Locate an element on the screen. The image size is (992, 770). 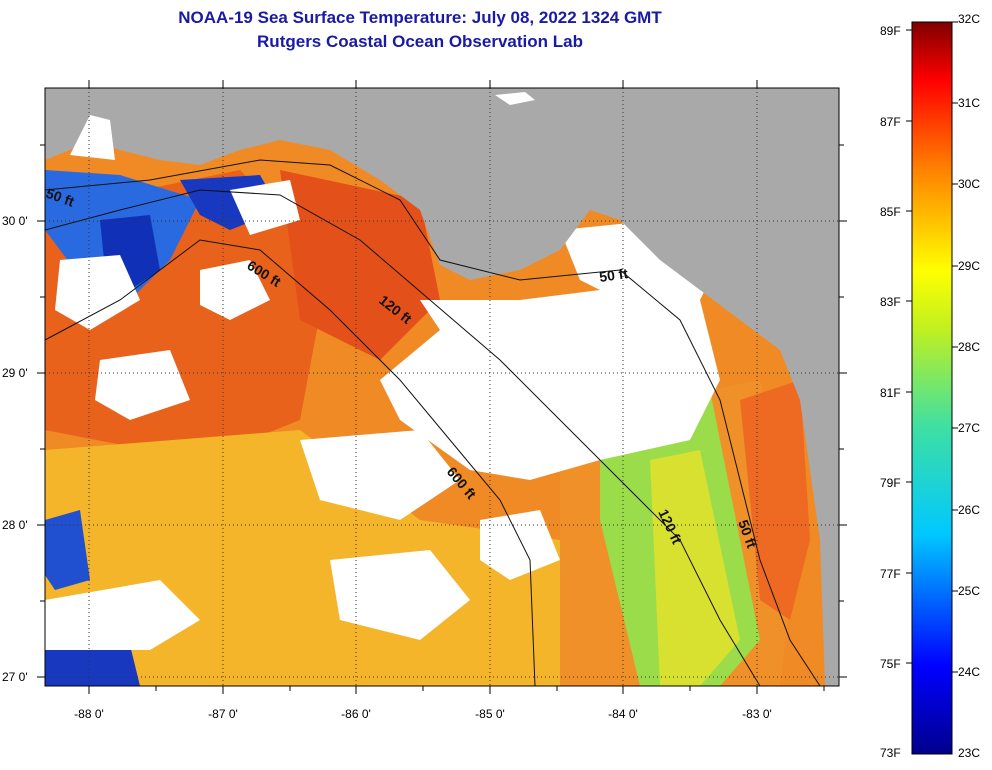
land-southeast is located at coordinates (829, 610).